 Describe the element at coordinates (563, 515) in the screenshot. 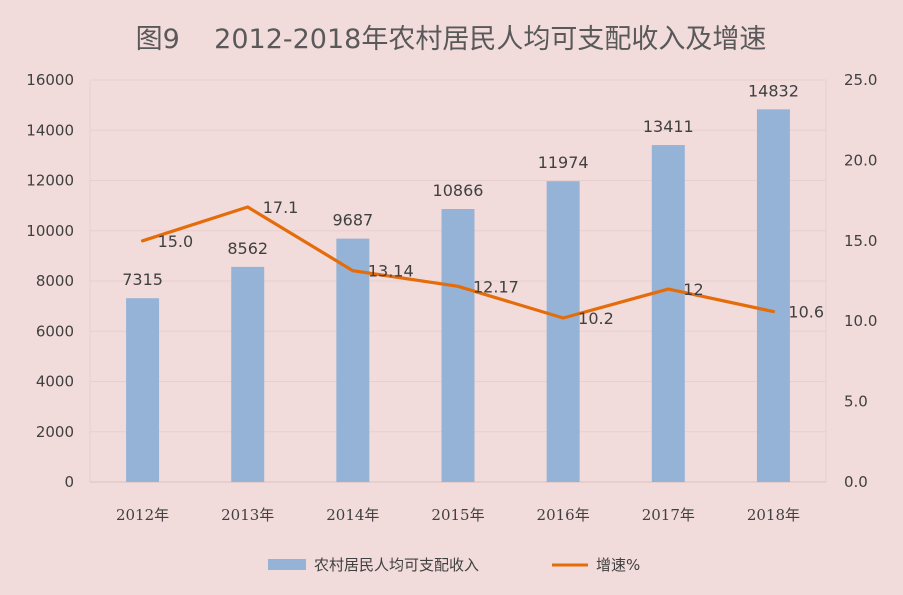

I see `x-tick-label: 2016年` at that location.